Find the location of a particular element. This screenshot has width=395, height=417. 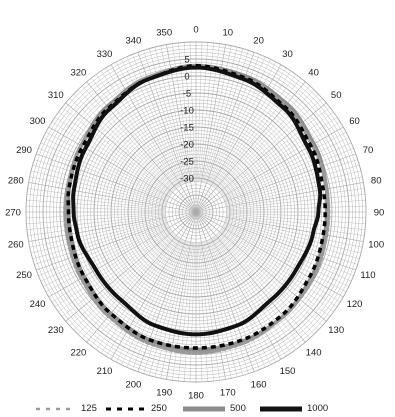

radial-tick-label: -10 is located at coordinates (187, 111).